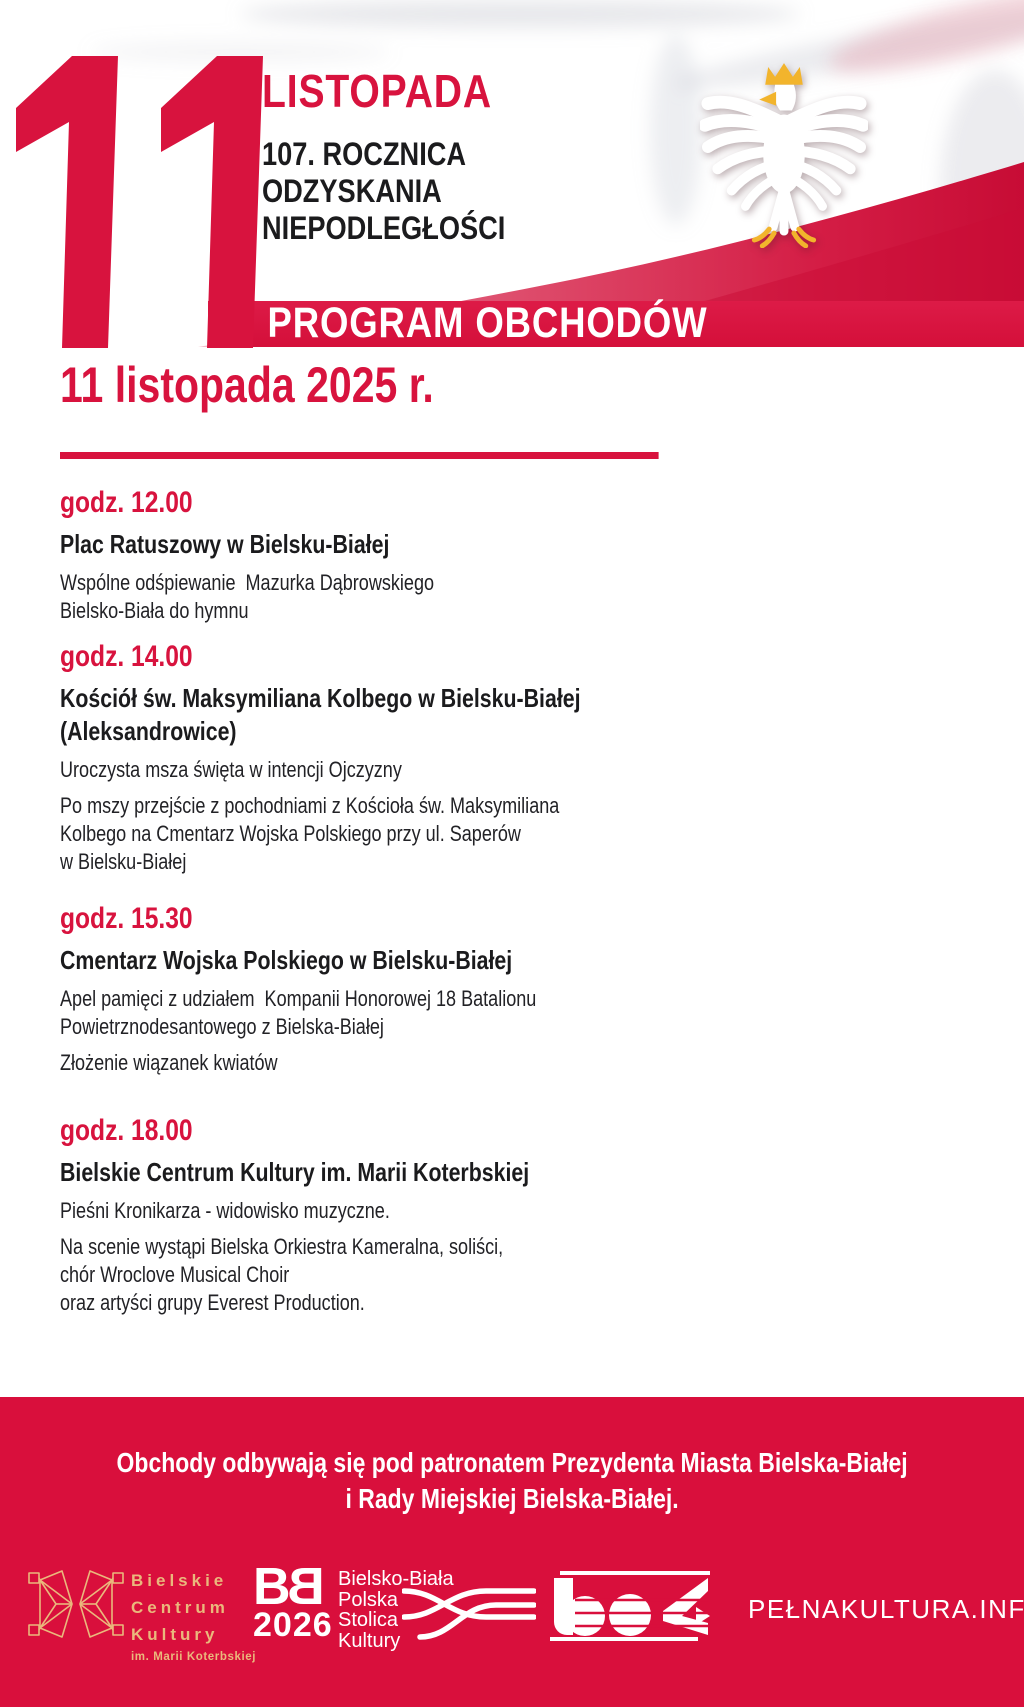 The width and height of the screenshot is (1024, 1707). I want to click on bb-line: Bielsko-Biała, so click(396, 1579).